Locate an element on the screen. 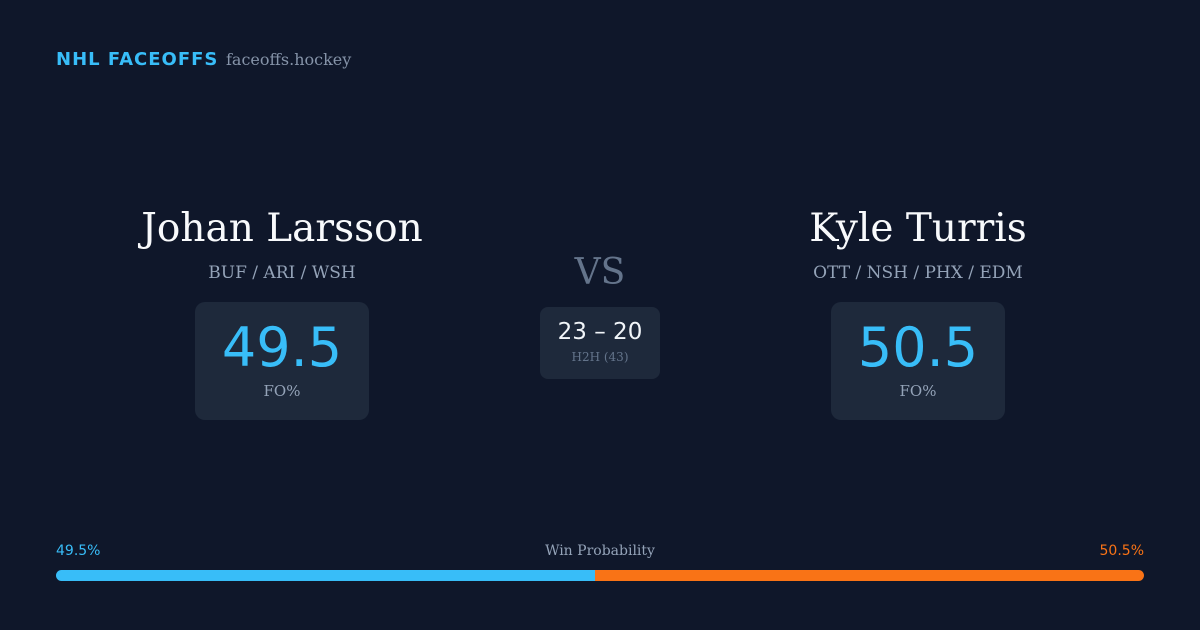 This screenshot has height=630, width=1200. fo-value: 49.5 is located at coordinates (282, 347).